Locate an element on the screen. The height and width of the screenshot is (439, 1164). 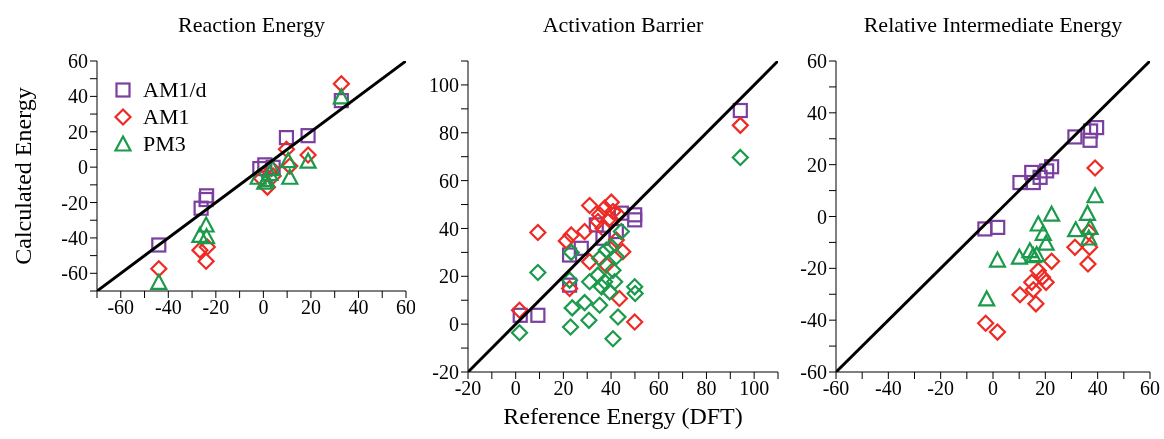
x-tick-label: -20 is located at coordinates (940, 388).